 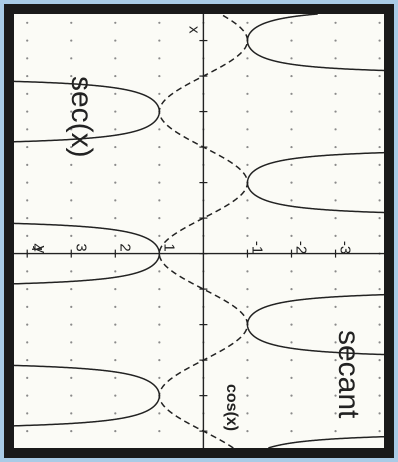 I want to click on annotation-secant: secant, so click(x=348, y=374).